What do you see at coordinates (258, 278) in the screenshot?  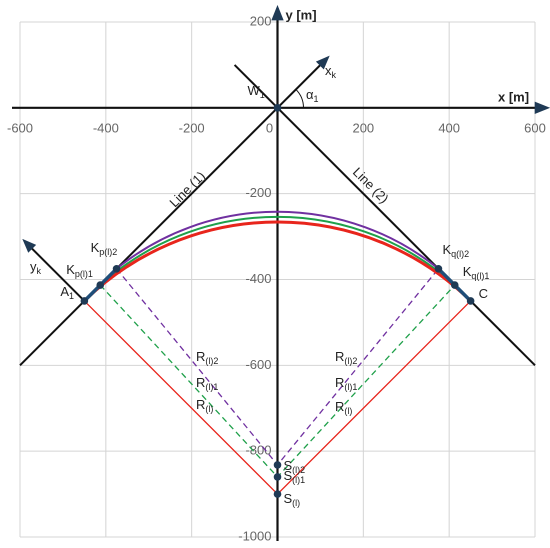 I see `y-tick-label: -400` at bounding box center [258, 278].